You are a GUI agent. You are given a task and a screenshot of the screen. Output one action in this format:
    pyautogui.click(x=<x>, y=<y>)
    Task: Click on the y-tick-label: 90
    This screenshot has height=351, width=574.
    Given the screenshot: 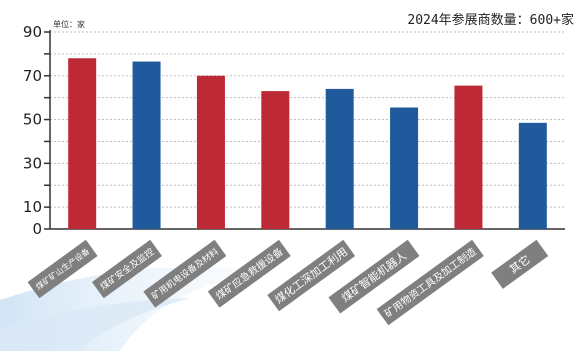 What is the action you would take?
    pyautogui.click(x=32, y=32)
    